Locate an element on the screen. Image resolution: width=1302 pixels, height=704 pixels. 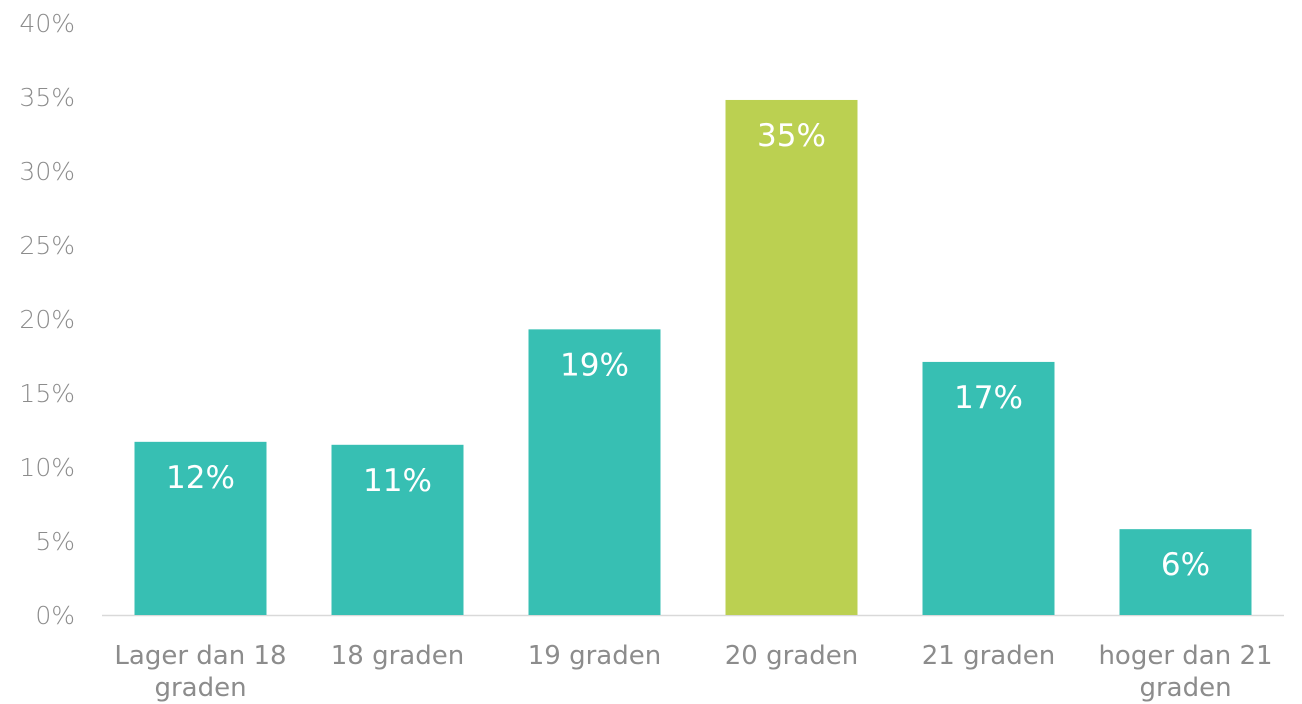
x-category-label: 19 graden is located at coordinates (594, 656).